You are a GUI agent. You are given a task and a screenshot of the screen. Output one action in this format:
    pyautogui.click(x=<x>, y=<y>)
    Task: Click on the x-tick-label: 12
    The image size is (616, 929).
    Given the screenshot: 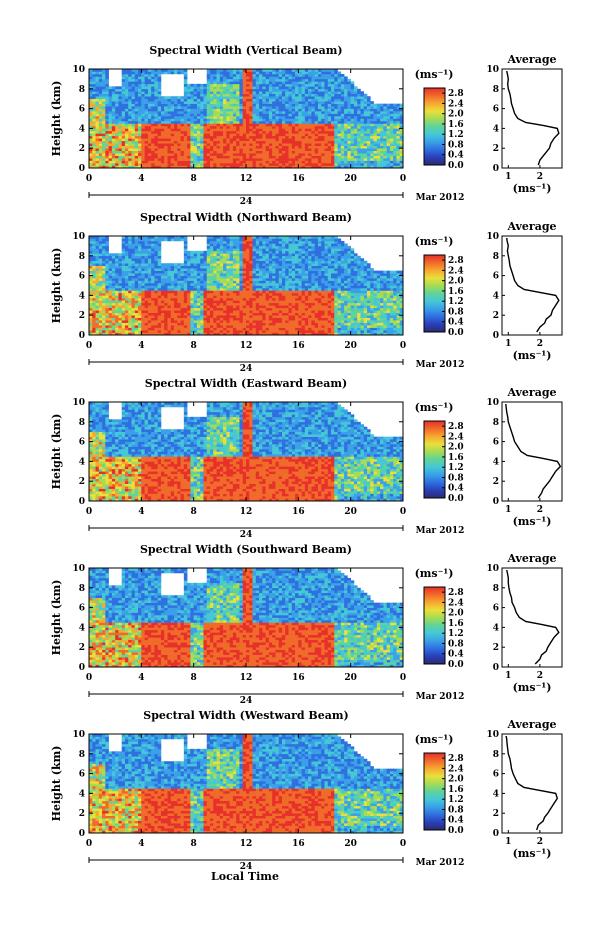 What is the action you would take?
    pyautogui.click(x=246, y=179)
    